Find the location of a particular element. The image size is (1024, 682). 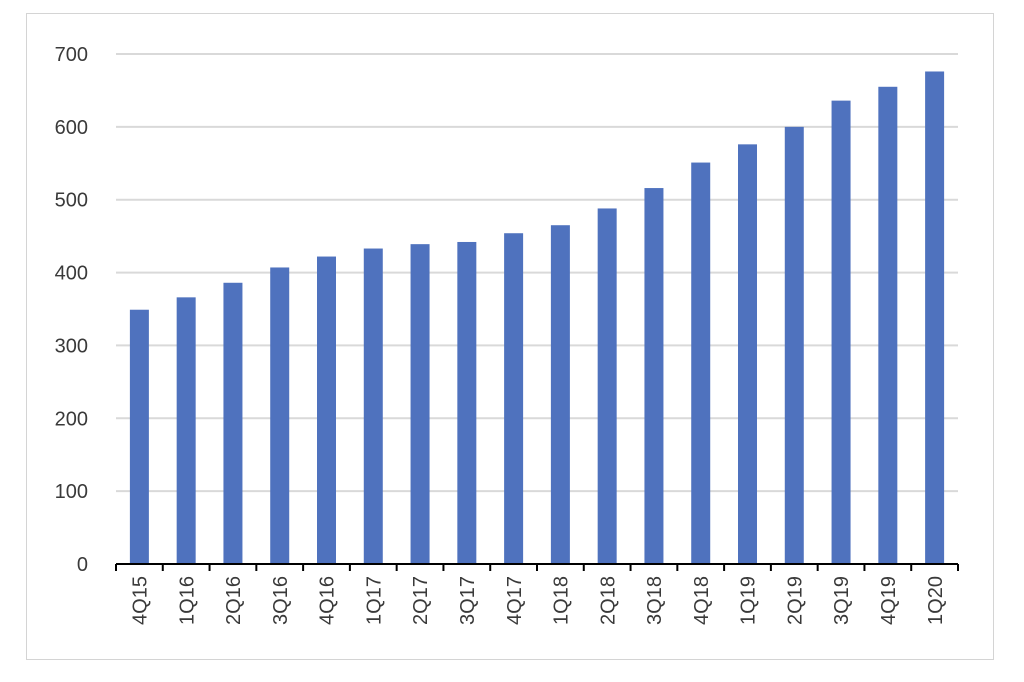

x-tick-label: 2Q17 is located at coordinates (421, 600).